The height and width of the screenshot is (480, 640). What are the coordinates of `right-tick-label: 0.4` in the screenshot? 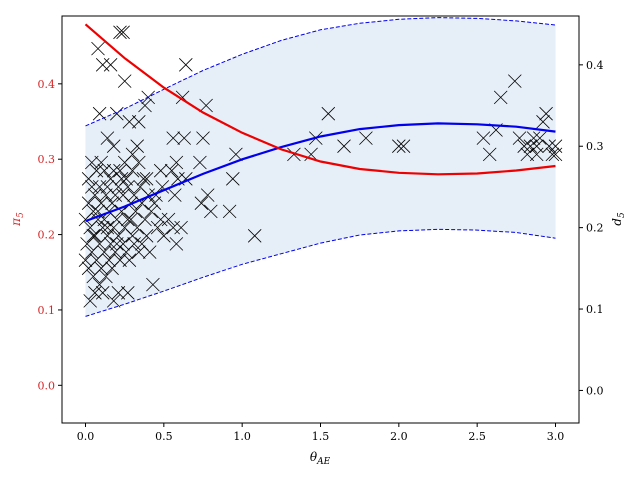 It's located at (595, 65).